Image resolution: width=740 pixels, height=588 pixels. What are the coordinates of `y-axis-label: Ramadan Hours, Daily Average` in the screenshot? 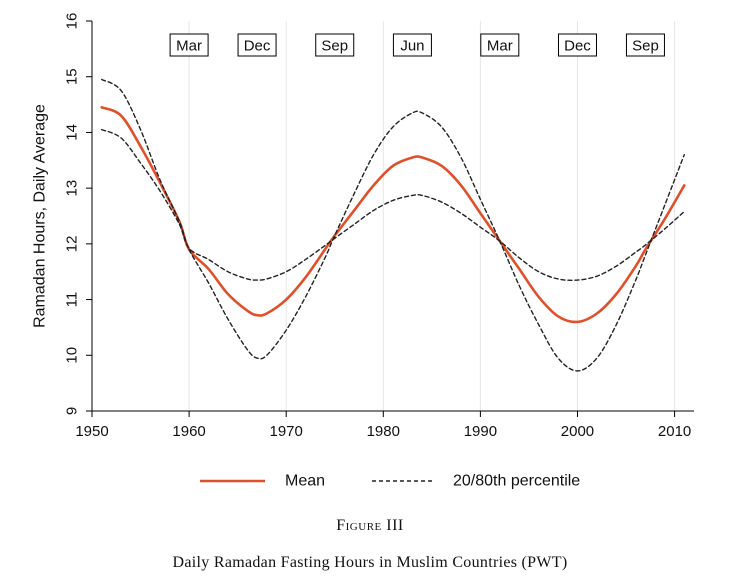 It's located at (40, 216).